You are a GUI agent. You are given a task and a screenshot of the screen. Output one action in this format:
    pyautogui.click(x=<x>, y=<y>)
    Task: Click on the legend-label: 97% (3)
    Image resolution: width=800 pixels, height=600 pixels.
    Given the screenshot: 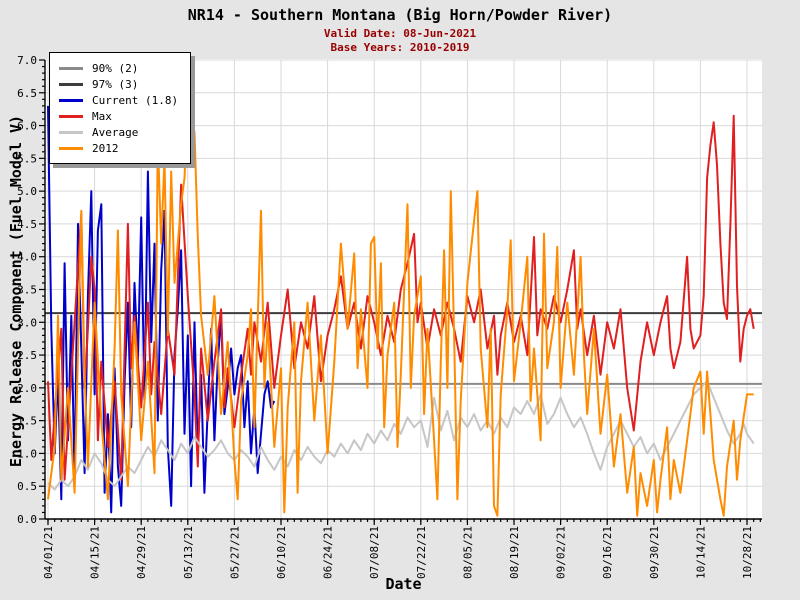 What is the action you would take?
    pyautogui.click(x=115, y=84)
    